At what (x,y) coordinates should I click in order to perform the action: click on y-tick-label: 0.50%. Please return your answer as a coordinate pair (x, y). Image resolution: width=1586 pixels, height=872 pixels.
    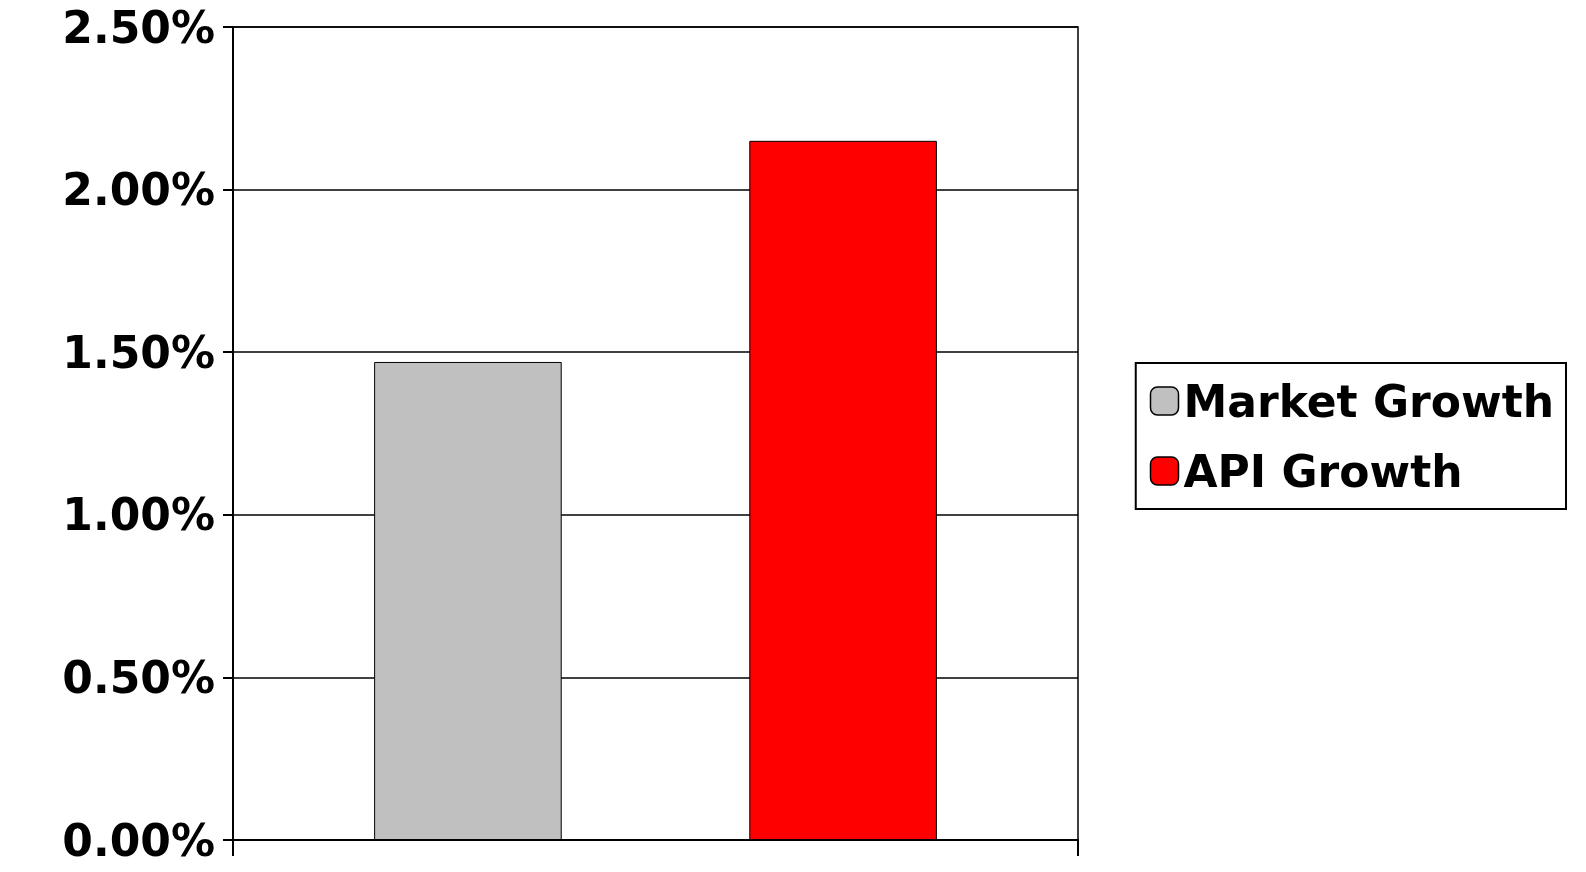
    Looking at the image, I should click on (138, 677).